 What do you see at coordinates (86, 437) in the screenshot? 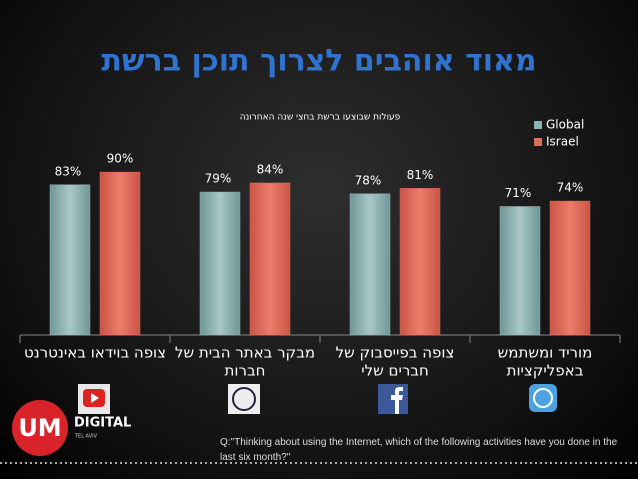
I see `logo-city: TEL AVIV` at bounding box center [86, 437].